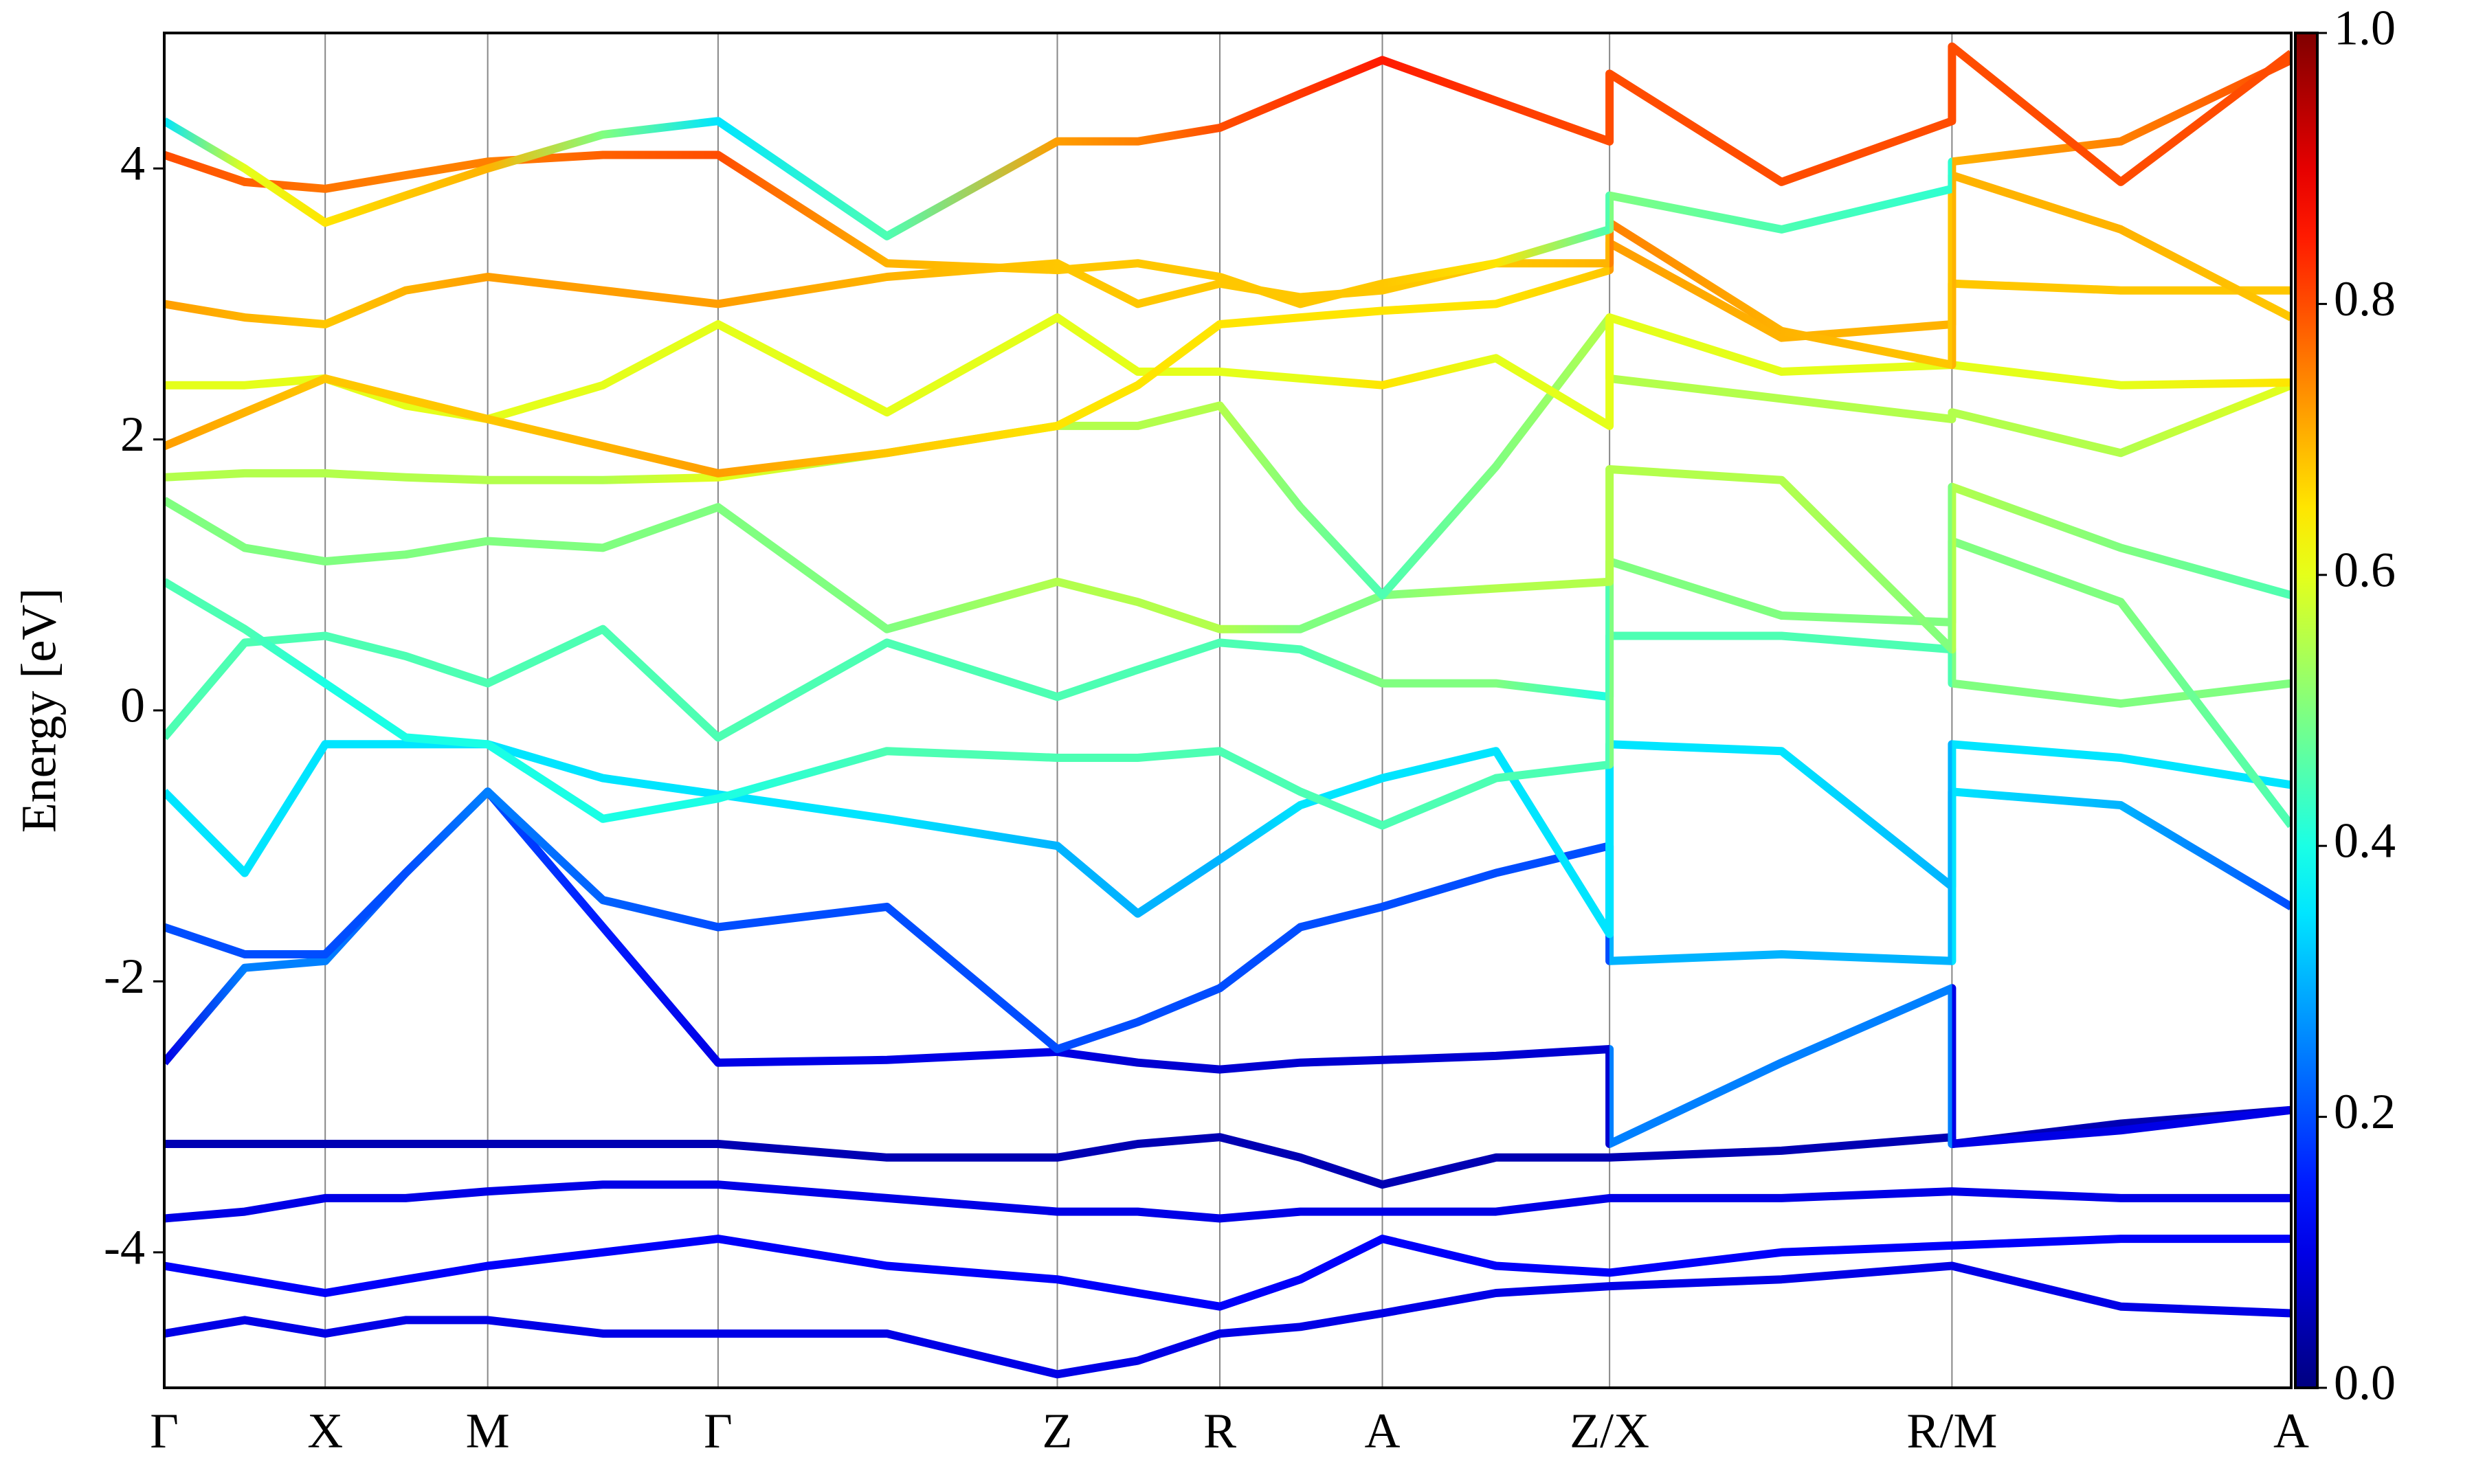 This screenshot has height=1484, width=2474. What do you see at coordinates (124, 1246) in the screenshot?
I see `y-tick-label: -4` at bounding box center [124, 1246].